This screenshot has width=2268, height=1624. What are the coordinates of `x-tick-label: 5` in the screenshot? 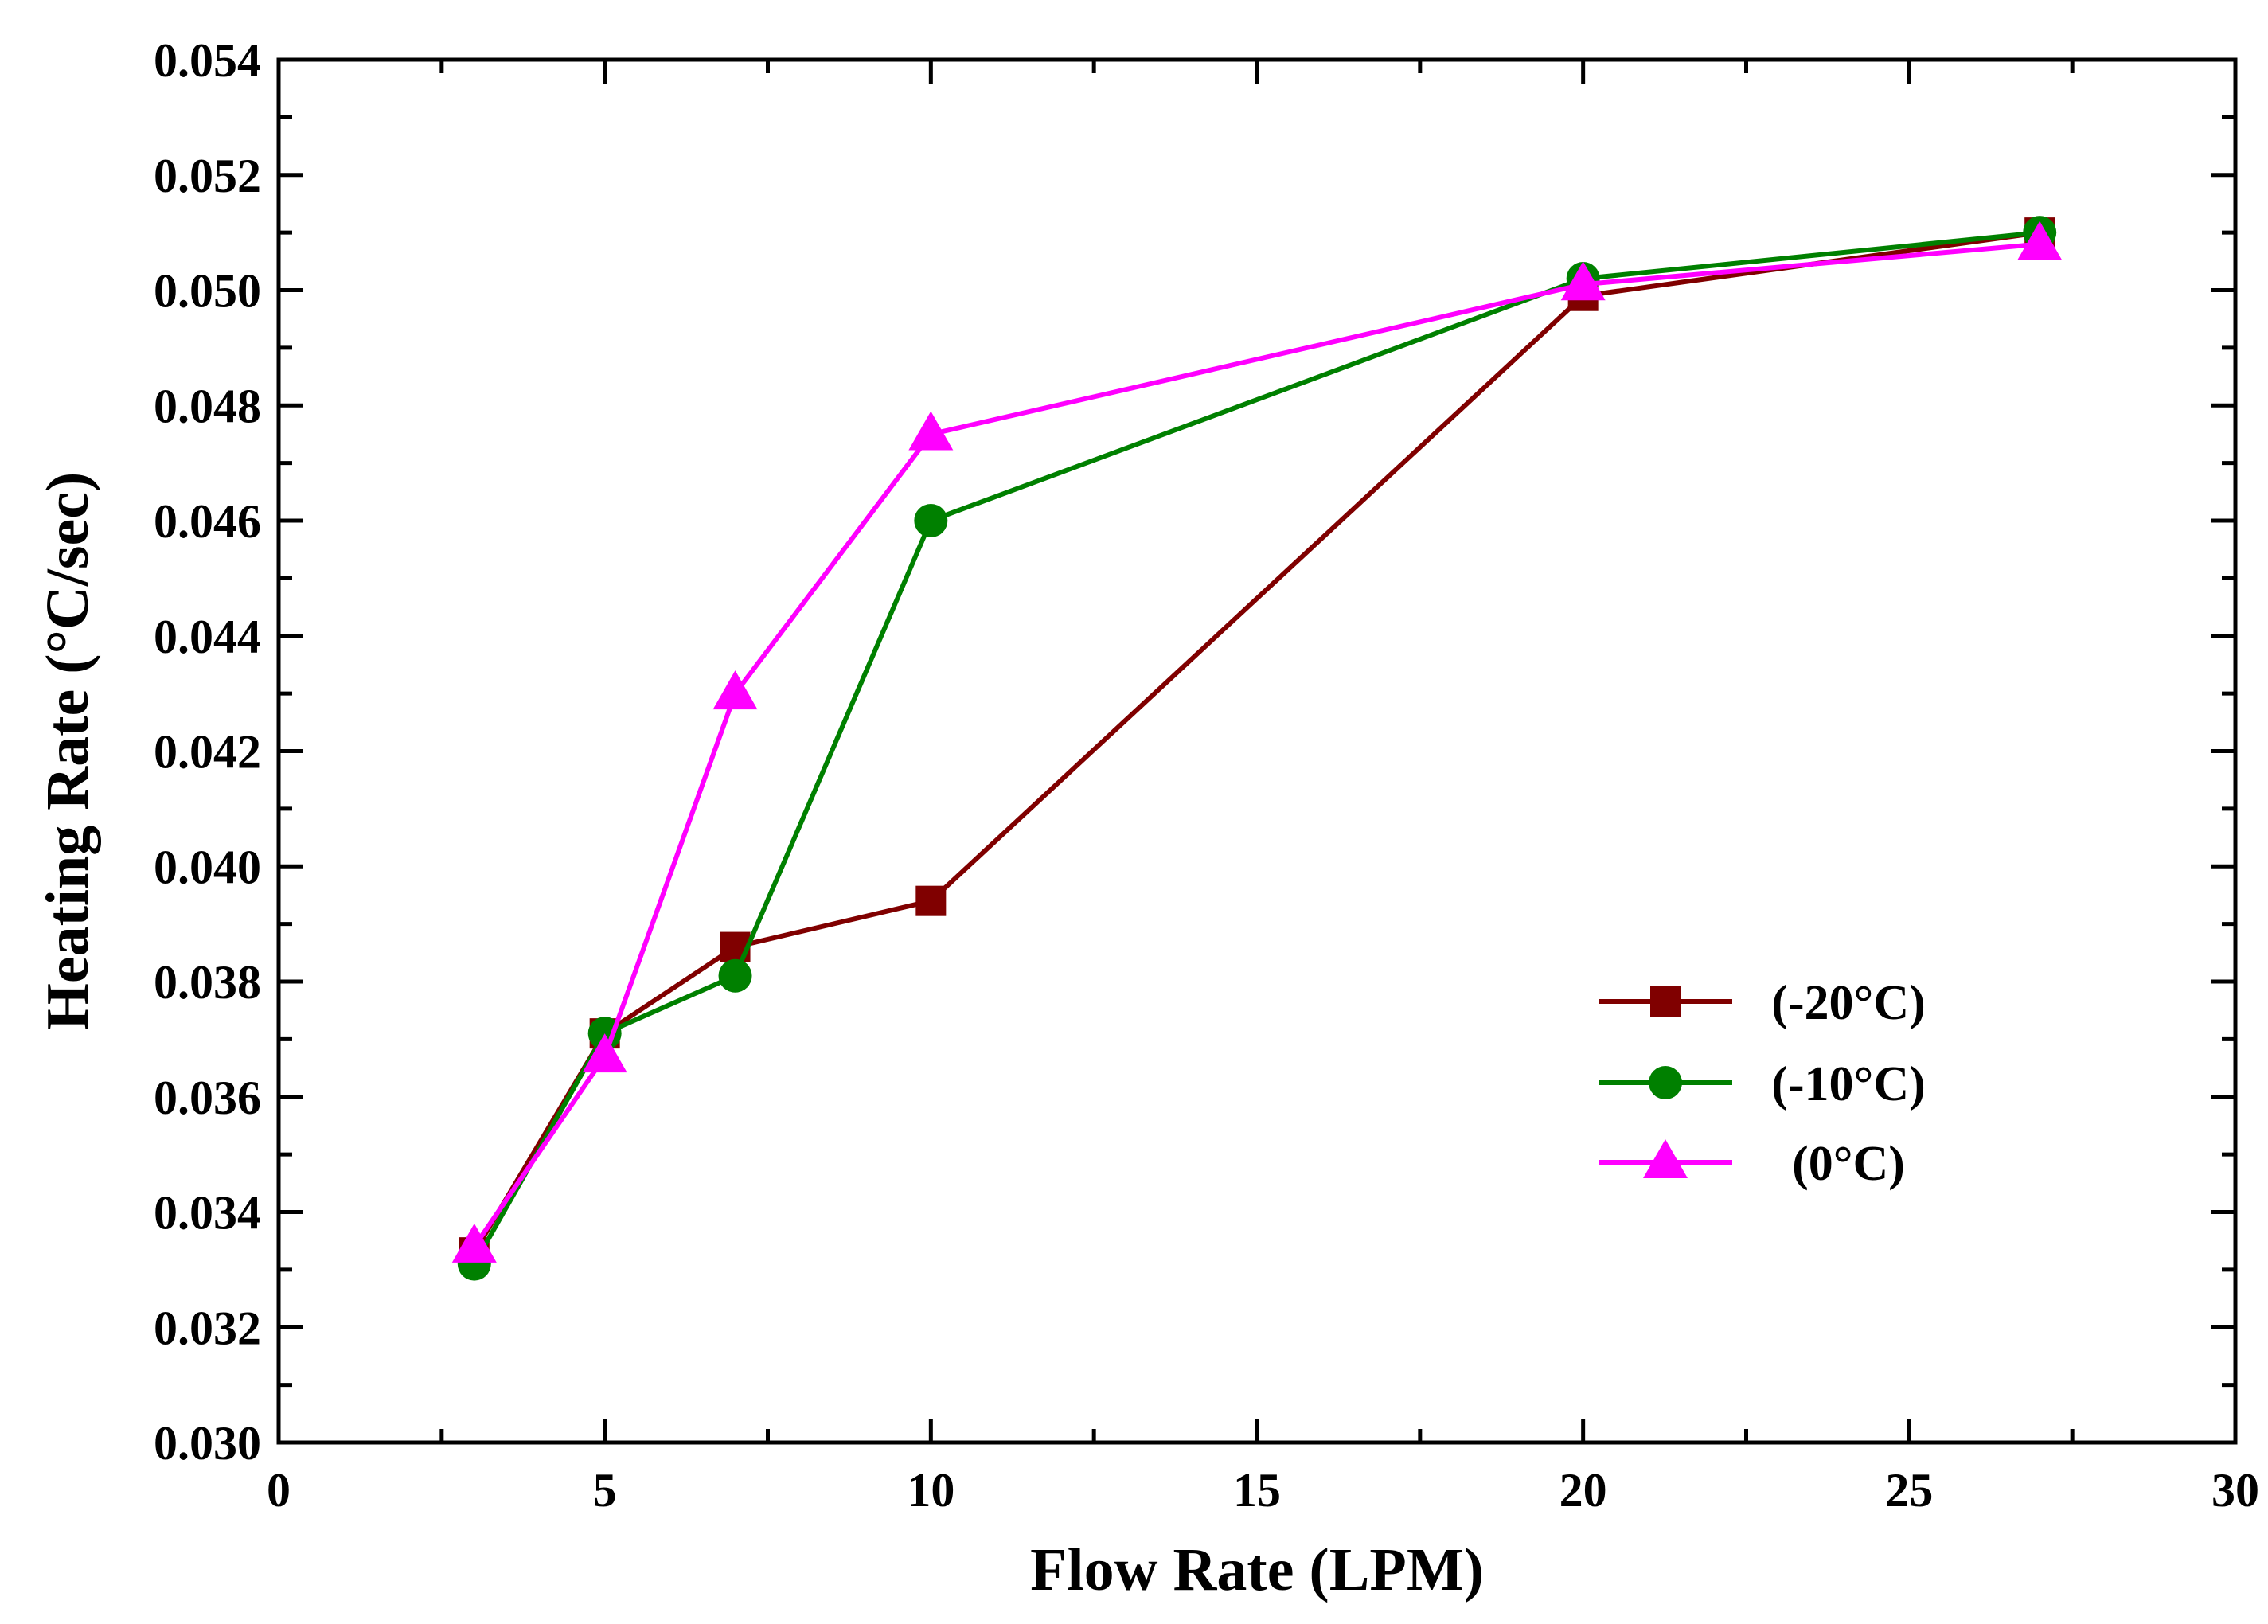 It's located at (605, 1490).